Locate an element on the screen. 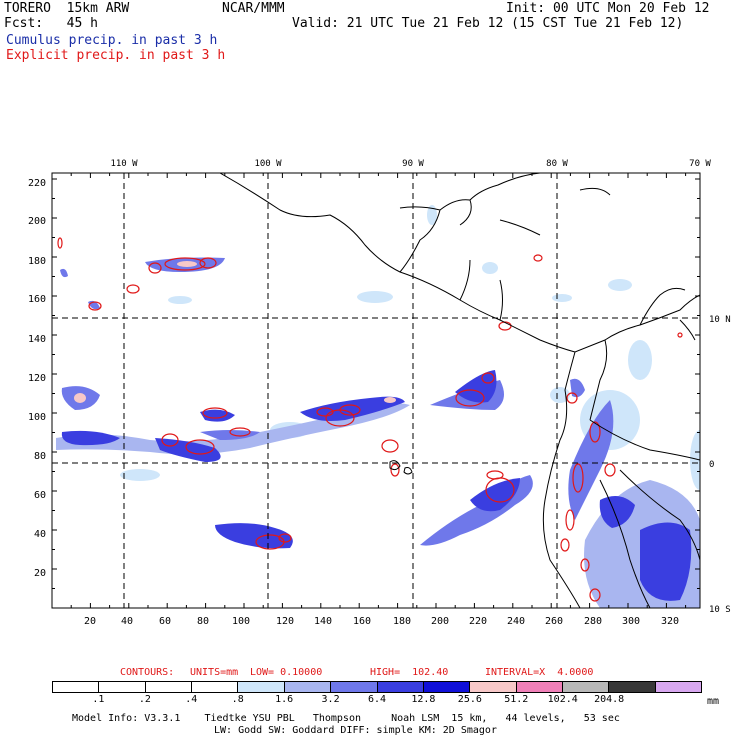 The width and height of the screenshot is (740, 740). lon-label: 70 W is located at coordinates (700, 164).